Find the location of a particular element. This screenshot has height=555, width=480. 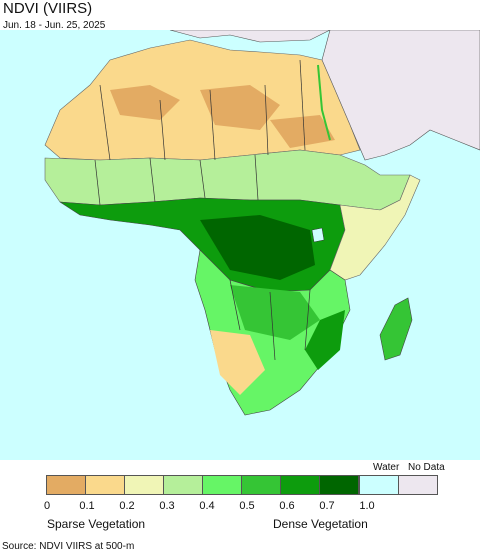

legend-tick: 0.6 is located at coordinates (287, 506).